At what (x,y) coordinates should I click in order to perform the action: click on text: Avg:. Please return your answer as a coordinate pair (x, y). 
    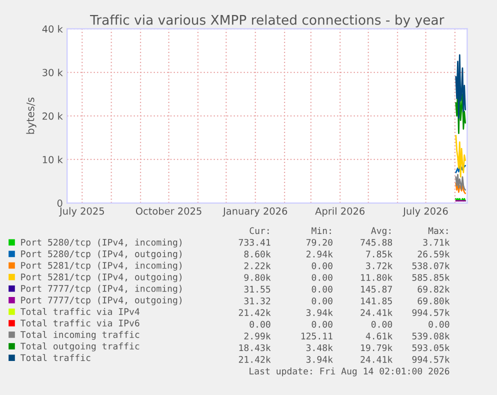
    Looking at the image, I should click on (380, 231).